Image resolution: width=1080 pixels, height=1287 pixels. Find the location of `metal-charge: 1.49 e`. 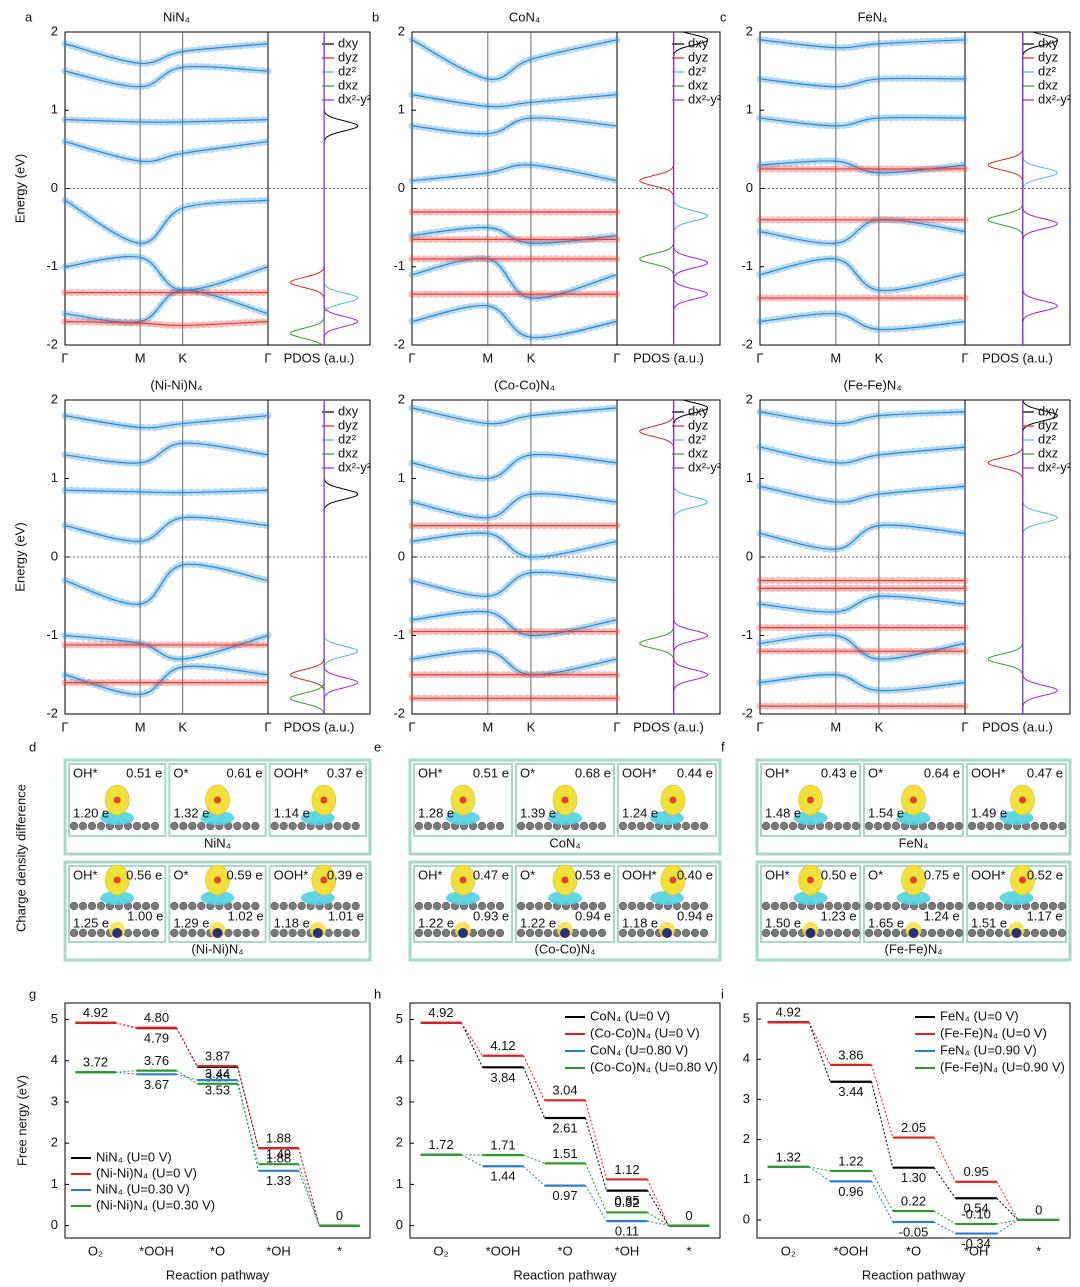

metal-charge: 1.49 e is located at coordinates (989, 812).